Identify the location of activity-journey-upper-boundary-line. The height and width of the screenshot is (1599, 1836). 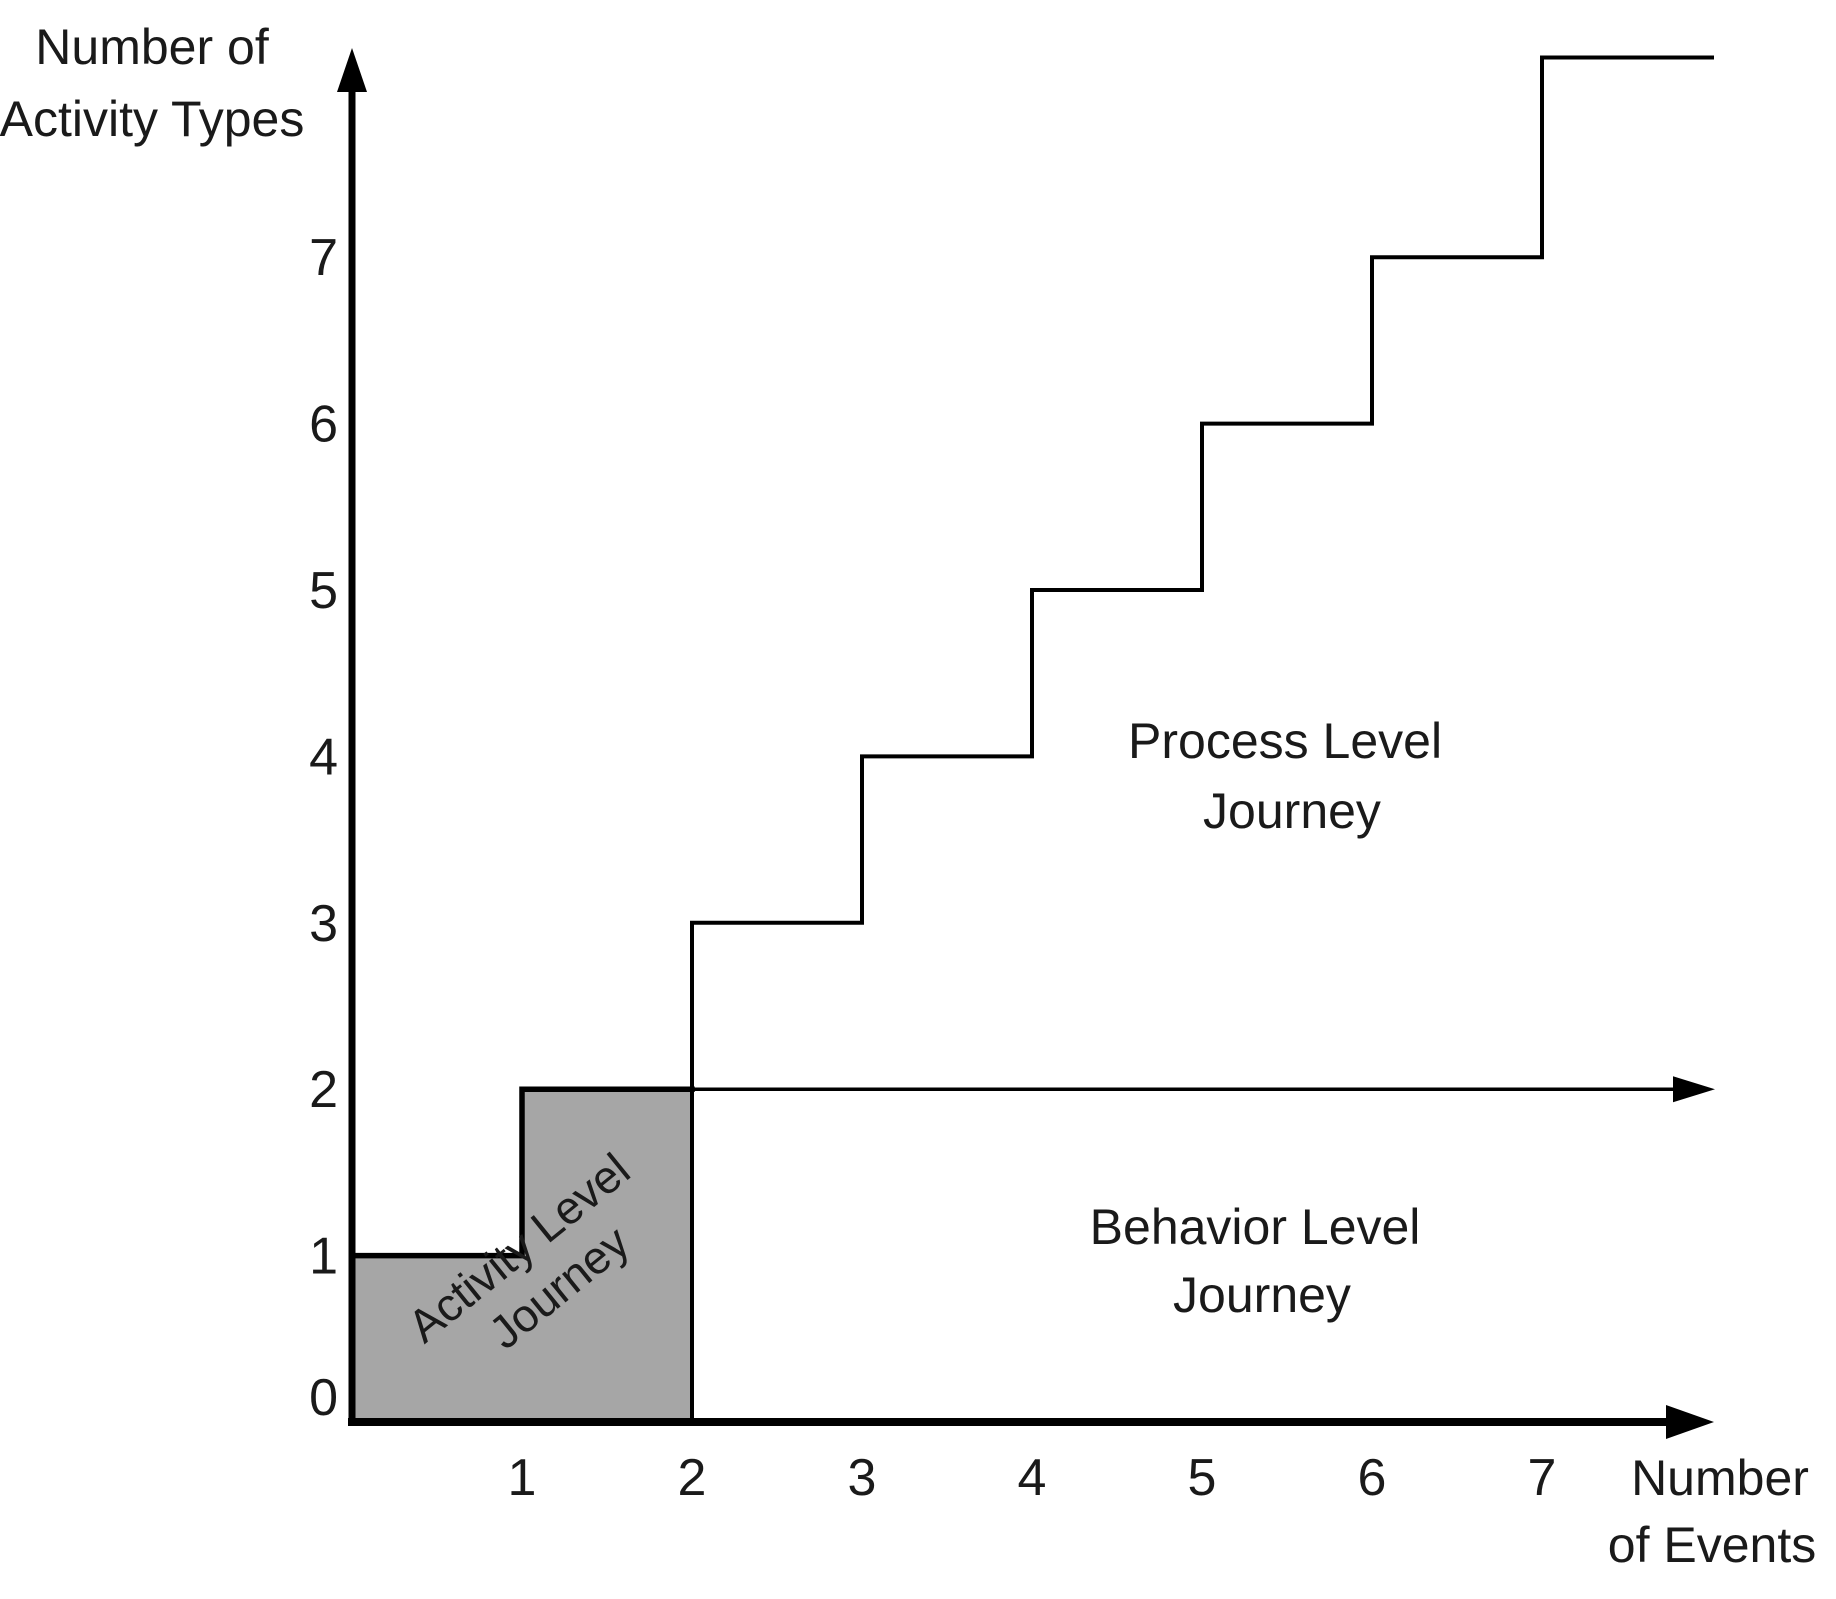
(522, 1172).